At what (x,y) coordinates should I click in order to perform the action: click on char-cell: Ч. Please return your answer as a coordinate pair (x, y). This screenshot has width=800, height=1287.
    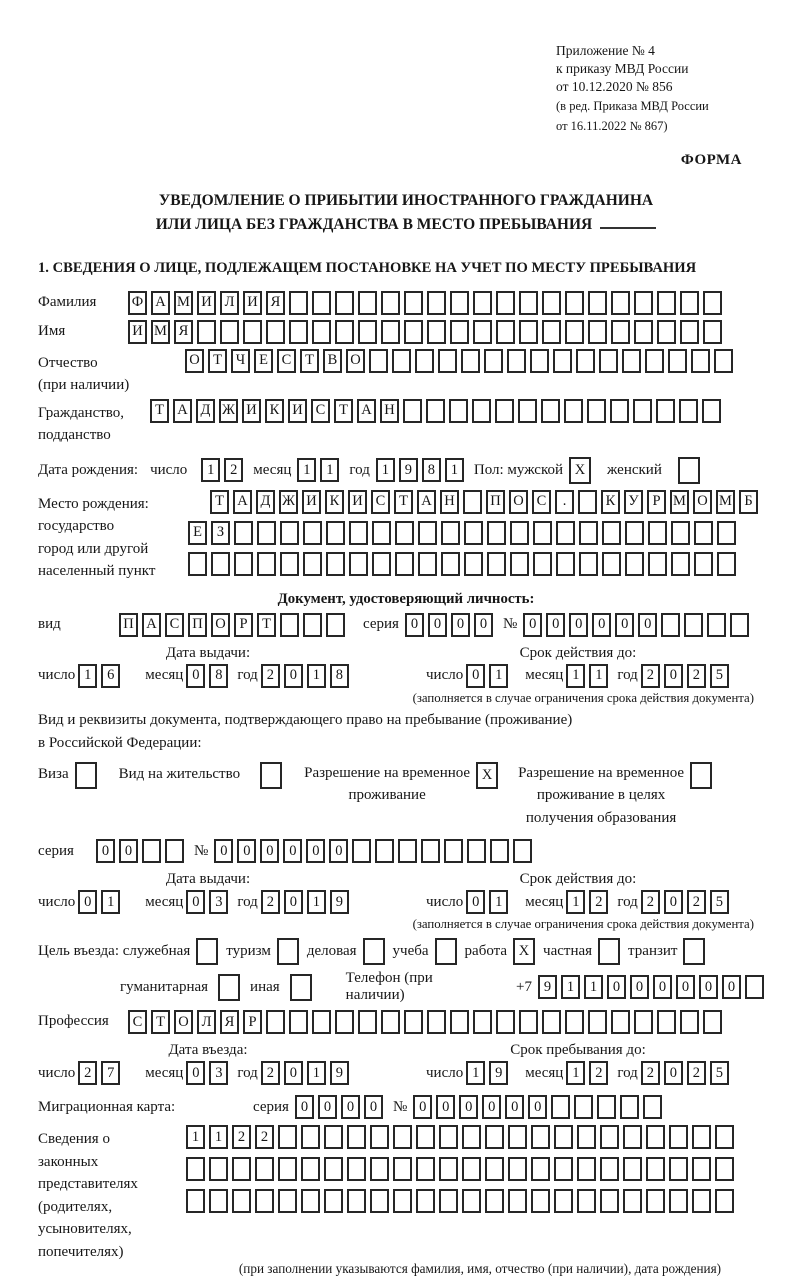
    Looking at the image, I should click on (240, 360).